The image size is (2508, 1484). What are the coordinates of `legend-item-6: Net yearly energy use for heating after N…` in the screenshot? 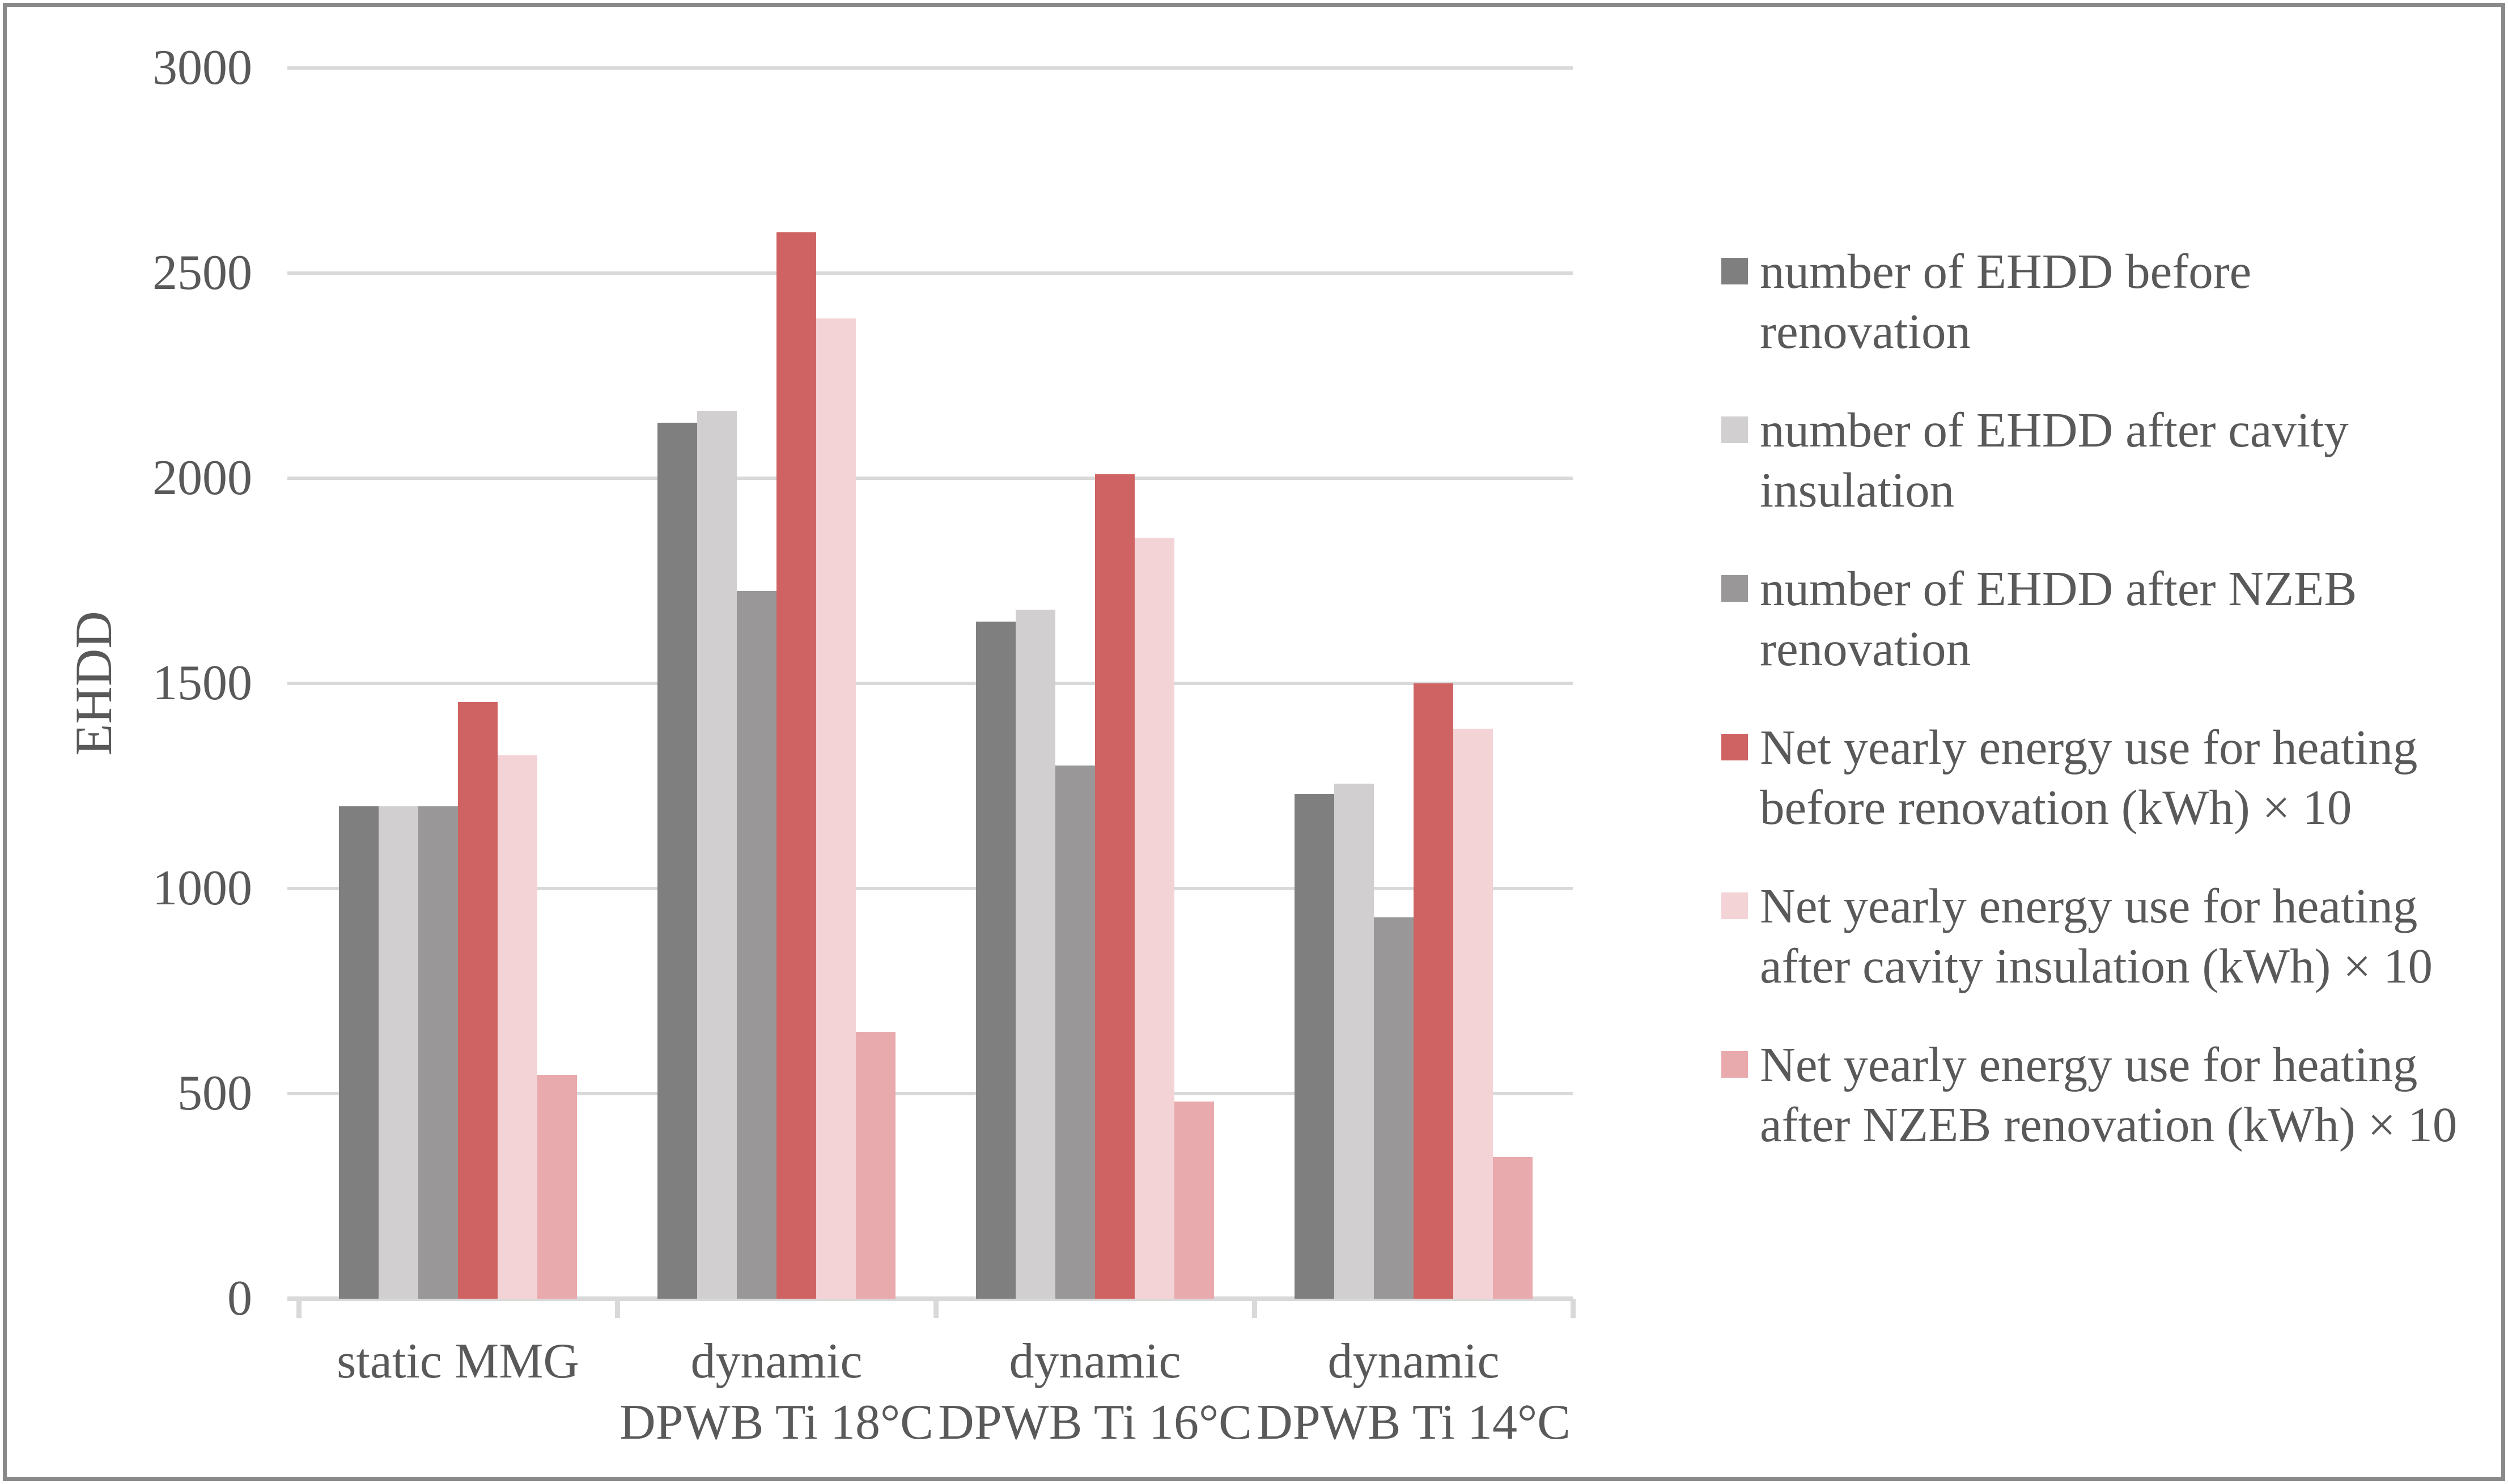 It's located at (2112, 1095).